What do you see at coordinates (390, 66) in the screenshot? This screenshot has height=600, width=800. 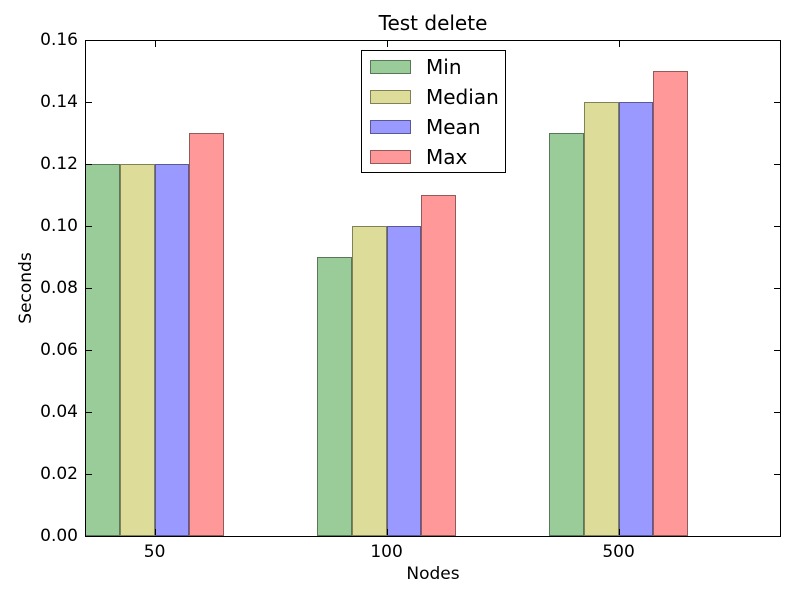 I see `legend-swatch-min-icon` at bounding box center [390, 66].